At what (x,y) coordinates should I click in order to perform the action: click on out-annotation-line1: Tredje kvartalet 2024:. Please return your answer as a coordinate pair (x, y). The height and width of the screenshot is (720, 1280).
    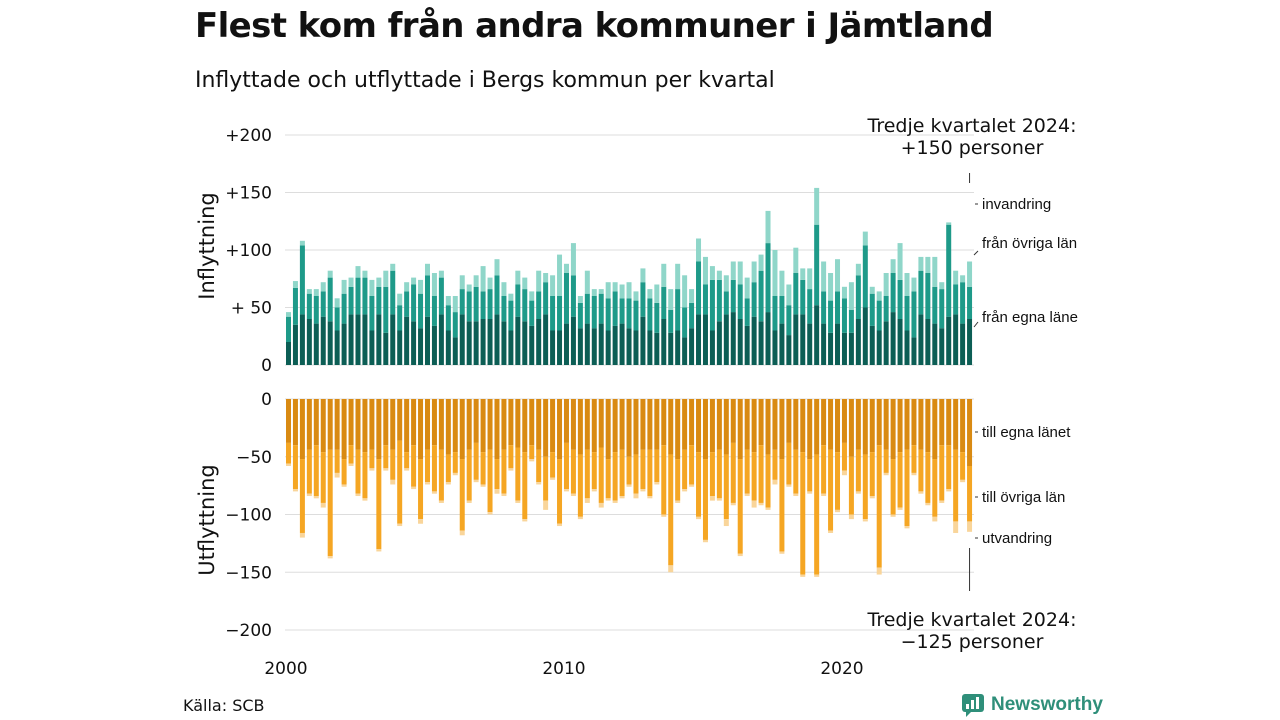
    Looking at the image, I should click on (972, 620).